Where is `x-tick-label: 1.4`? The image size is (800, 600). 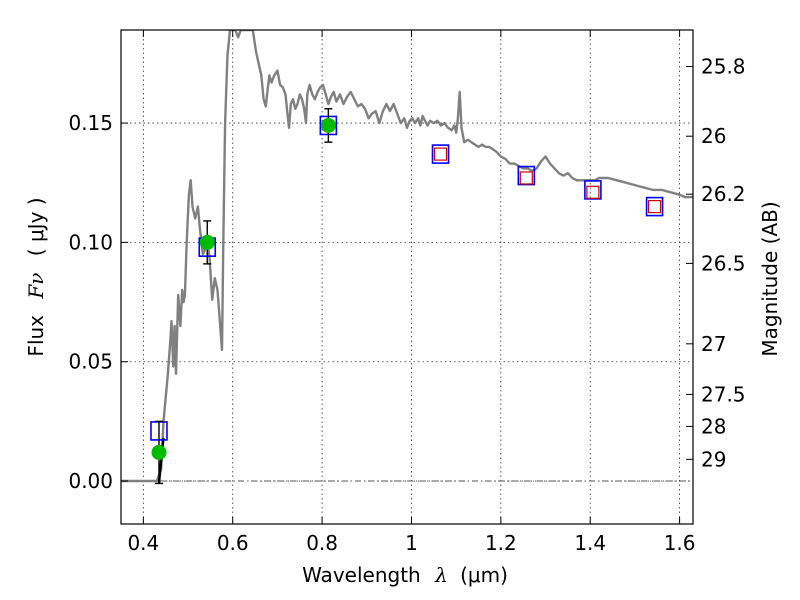
x-tick-label: 1.4 is located at coordinates (590, 543).